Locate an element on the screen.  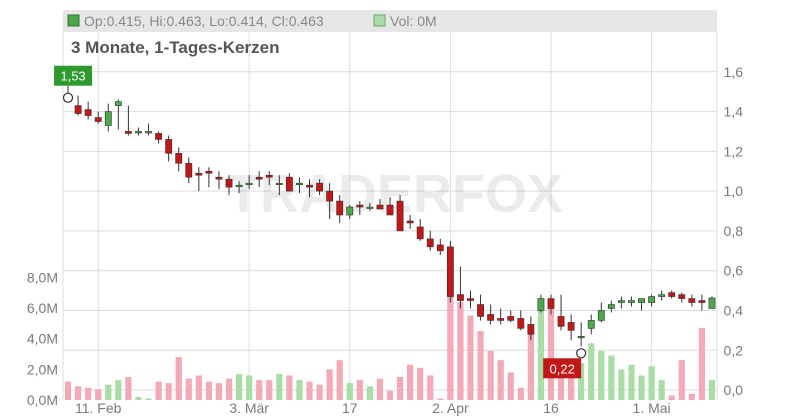
volume-axis-labels: 0,0M 2,0M 4,0M 6,0M 8,0M is located at coordinates (42, 338).